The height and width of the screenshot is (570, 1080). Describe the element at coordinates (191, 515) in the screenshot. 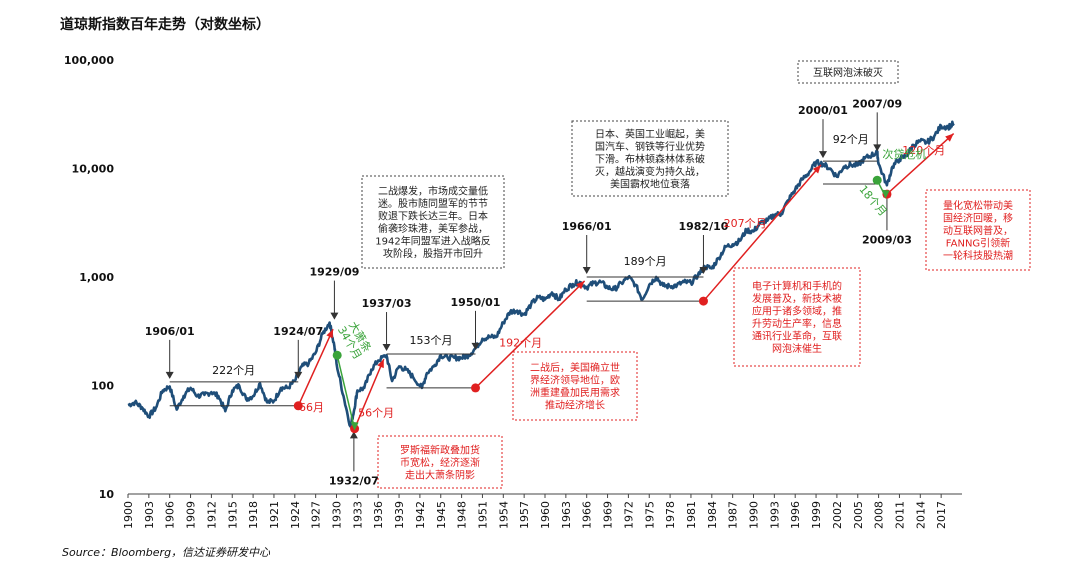

I see `x-tick-label: 1909` at that location.